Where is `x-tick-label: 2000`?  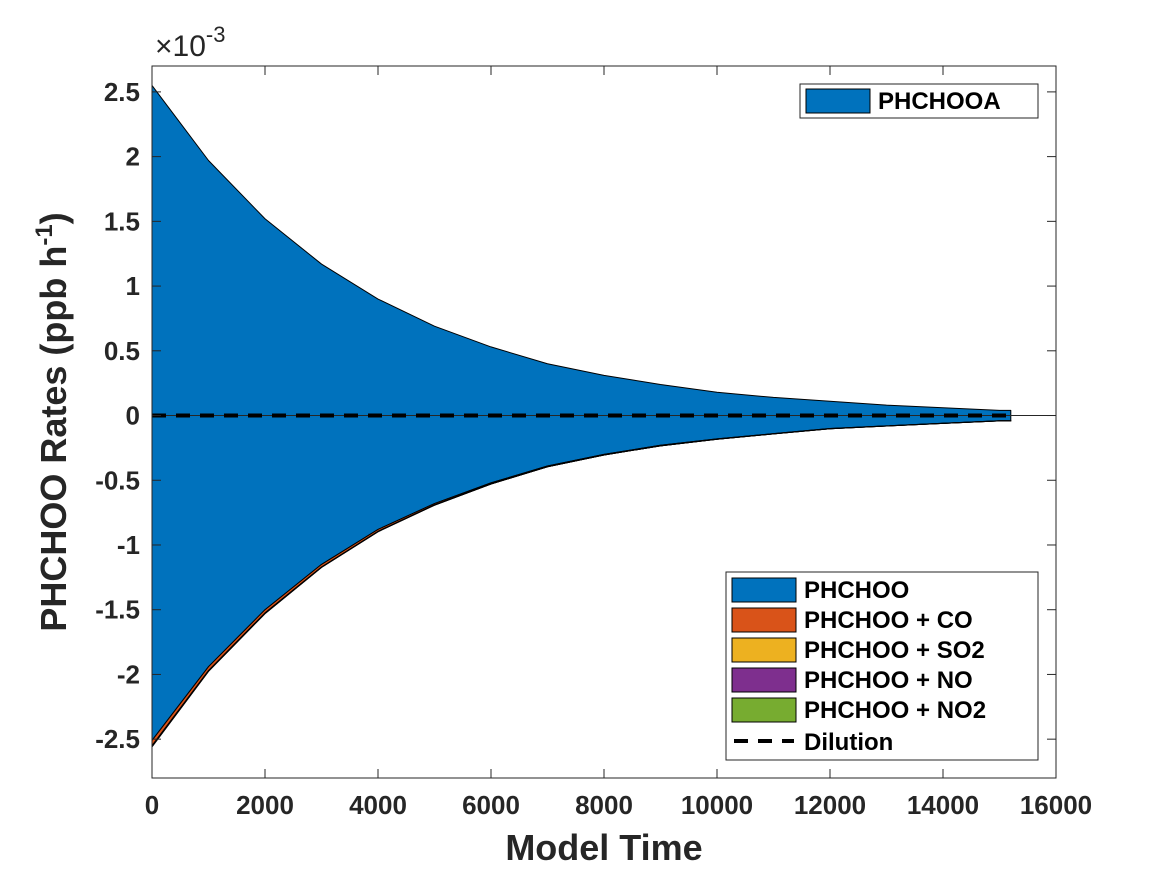 x-tick-label: 2000 is located at coordinates (265, 805).